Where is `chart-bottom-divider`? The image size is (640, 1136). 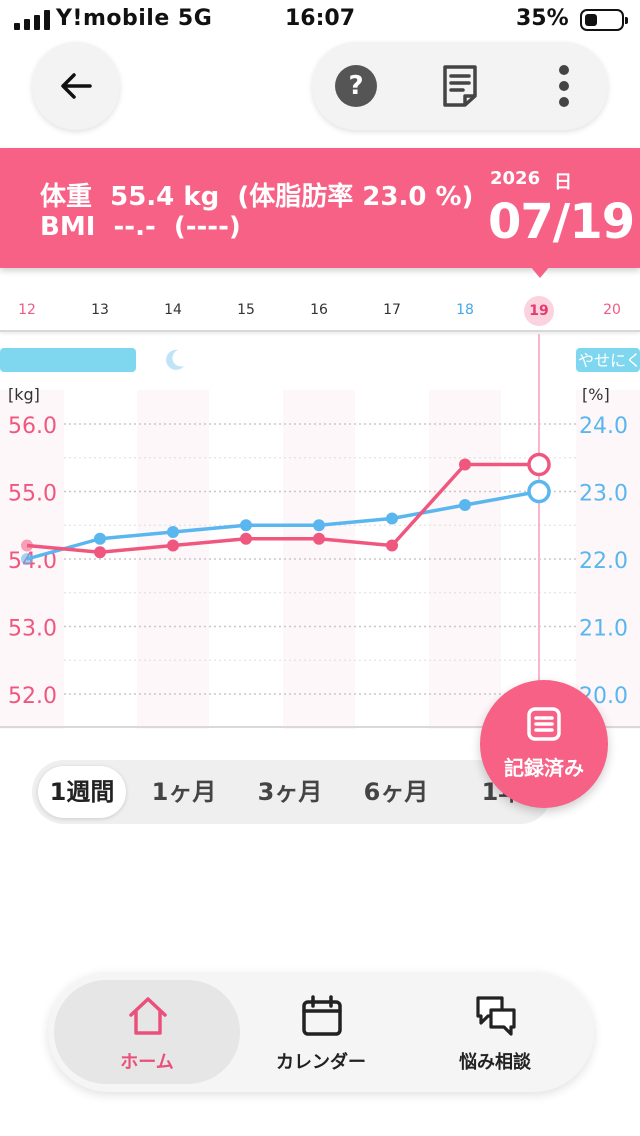 chart-bottom-divider is located at coordinates (320, 727).